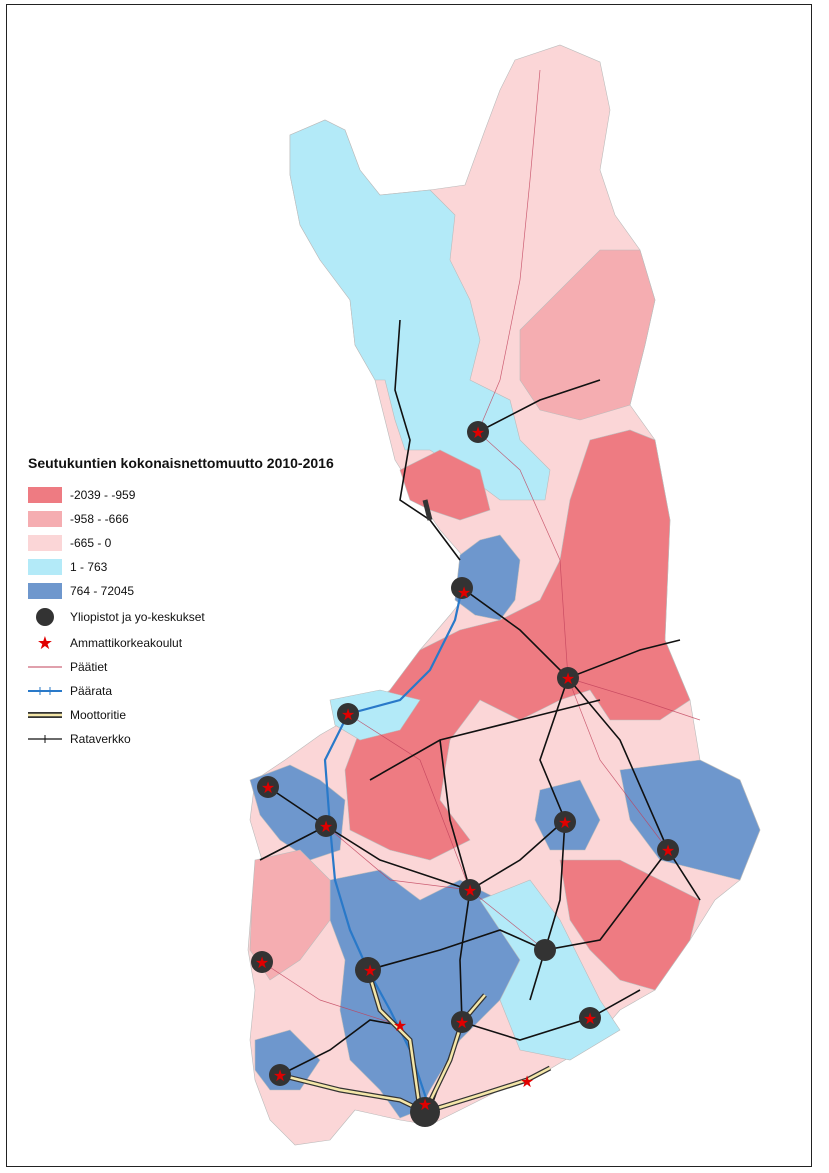 Image resolution: width=829 pixels, height=1173 pixels. Describe the element at coordinates (198, 739) in the screenshot. I see `legend-symbol-railway-network: Rataverkko` at that location.